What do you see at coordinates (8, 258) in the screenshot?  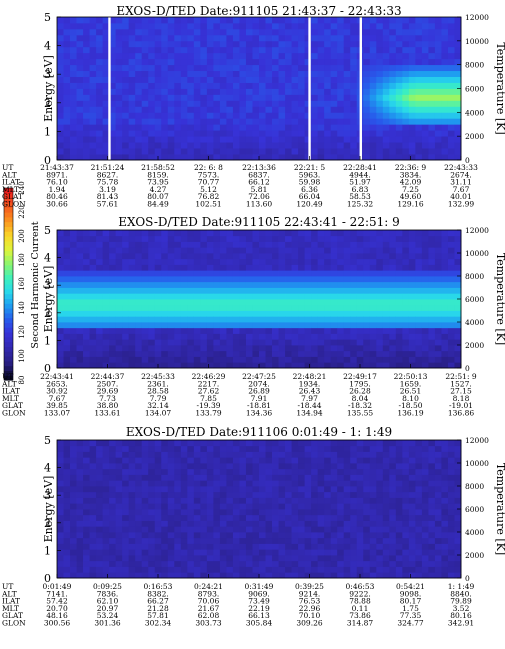 I see `colorbar-segment` at bounding box center [8, 258].